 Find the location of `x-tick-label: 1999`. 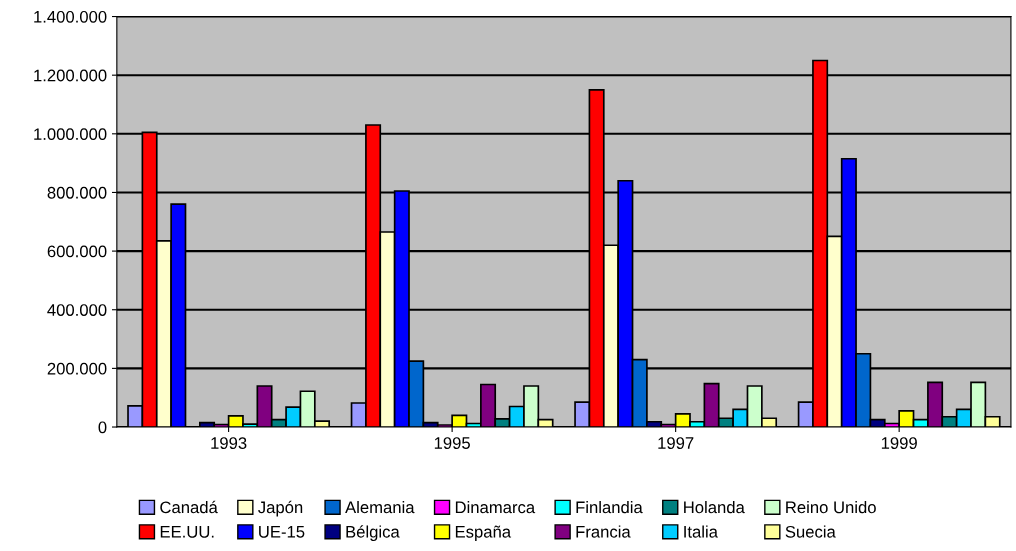

x-tick-label: 1999 is located at coordinates (899, 443).